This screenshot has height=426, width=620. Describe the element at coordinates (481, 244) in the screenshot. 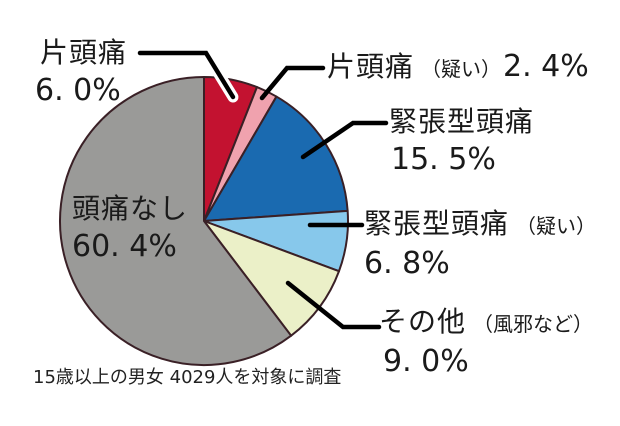

I see `label-tension-suspected: 緊張型頭痛 （疑い） 6. 8%` at that location.